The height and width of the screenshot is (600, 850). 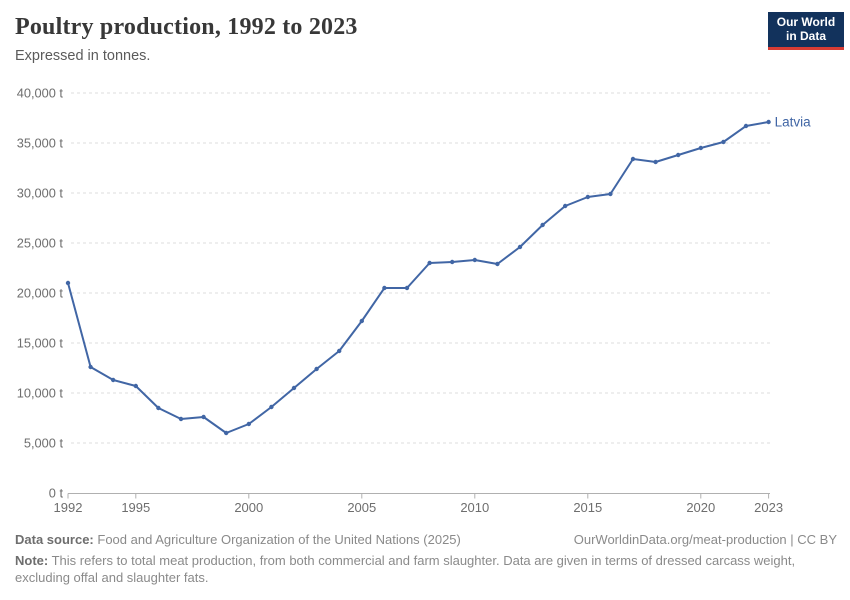 I want to click on x-axis-label: 2020, so click(x=700, y=507).